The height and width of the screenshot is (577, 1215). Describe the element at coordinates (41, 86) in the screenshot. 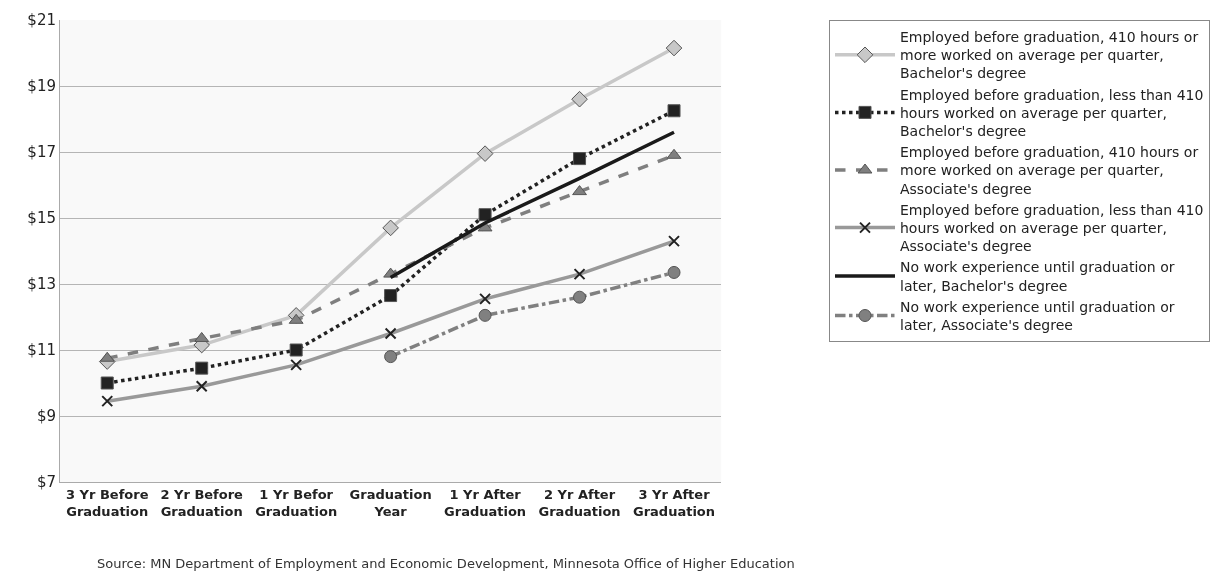

I see `y-tick-label: $19` at that location.